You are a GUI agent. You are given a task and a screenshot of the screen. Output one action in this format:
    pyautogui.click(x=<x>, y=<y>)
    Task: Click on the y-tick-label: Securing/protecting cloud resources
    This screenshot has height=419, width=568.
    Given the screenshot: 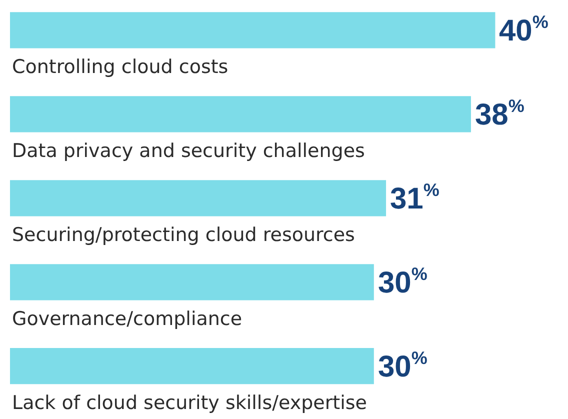 What is the action you would take?
    pyautogui.click(x=183, y=235)
    